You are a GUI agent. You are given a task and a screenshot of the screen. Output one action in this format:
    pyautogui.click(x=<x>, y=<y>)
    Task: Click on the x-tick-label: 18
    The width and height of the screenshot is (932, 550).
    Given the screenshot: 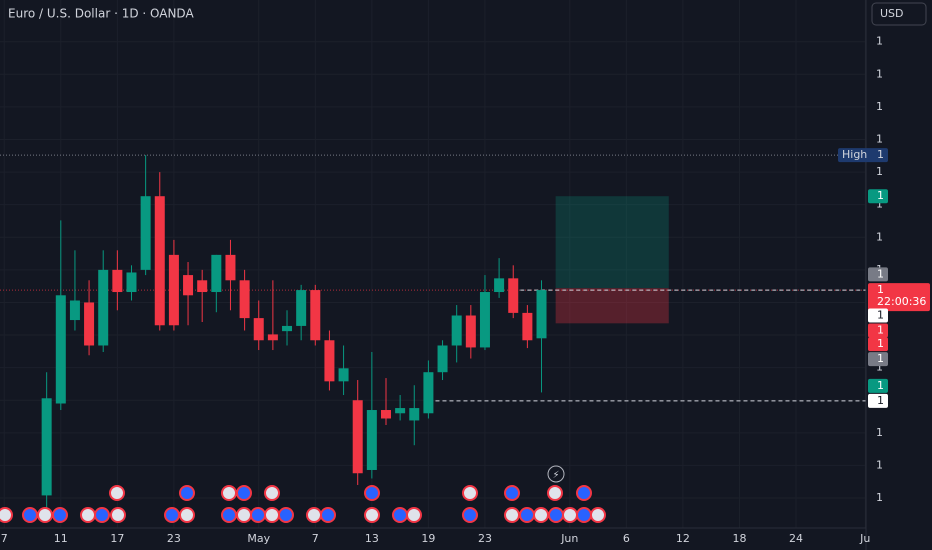 What is the action you would take?
    pyautogui.click(x=739, y=538)
    